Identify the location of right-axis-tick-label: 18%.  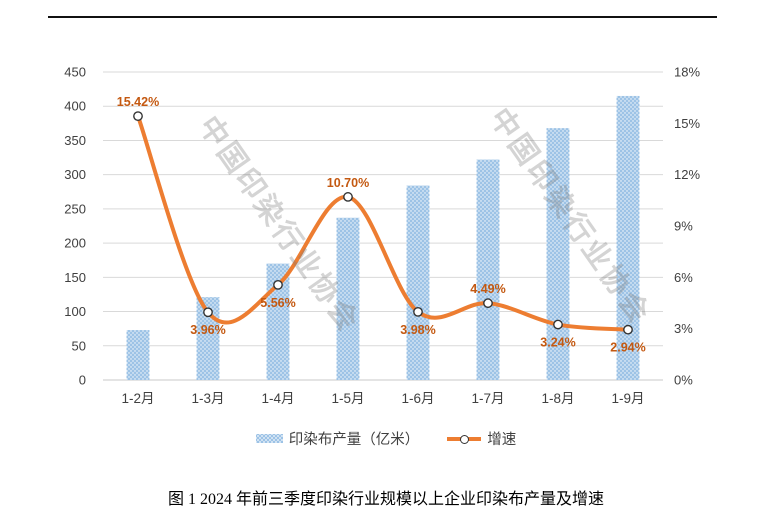
(687, 72).